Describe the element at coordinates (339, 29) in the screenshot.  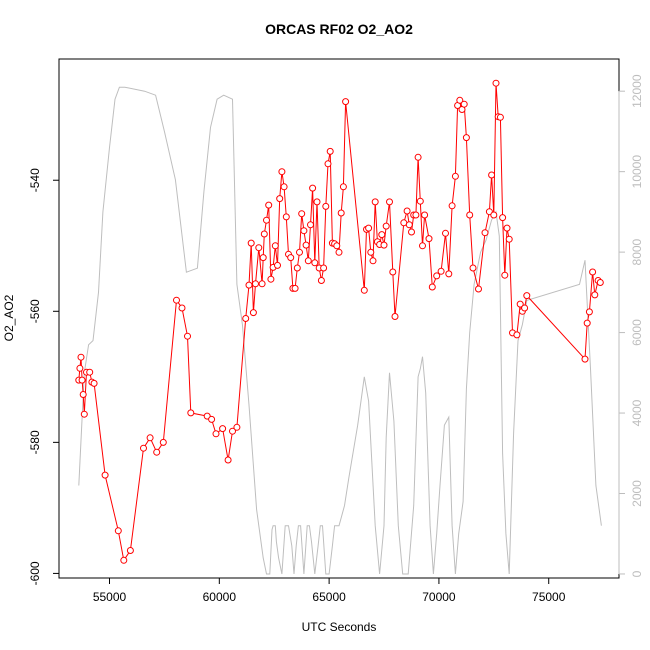
I see `chart-title: ORCAS RF02 O2_AO2` at that location.